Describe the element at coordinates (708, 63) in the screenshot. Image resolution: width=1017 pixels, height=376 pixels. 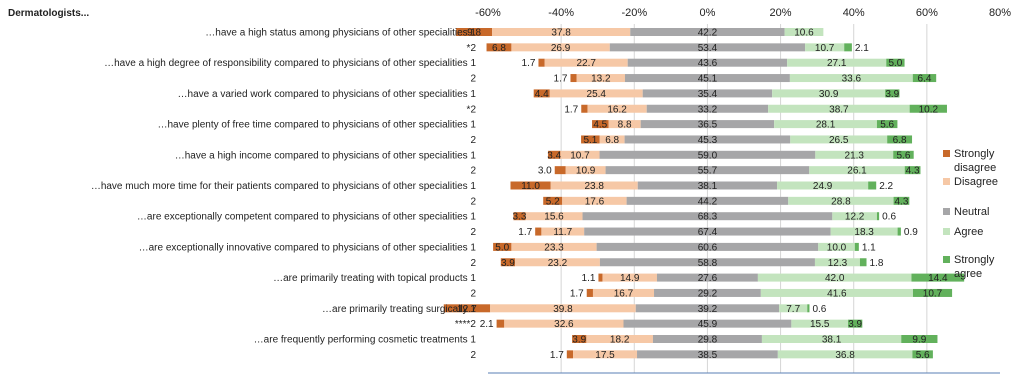
I see `data-label: 43.6` at that location.